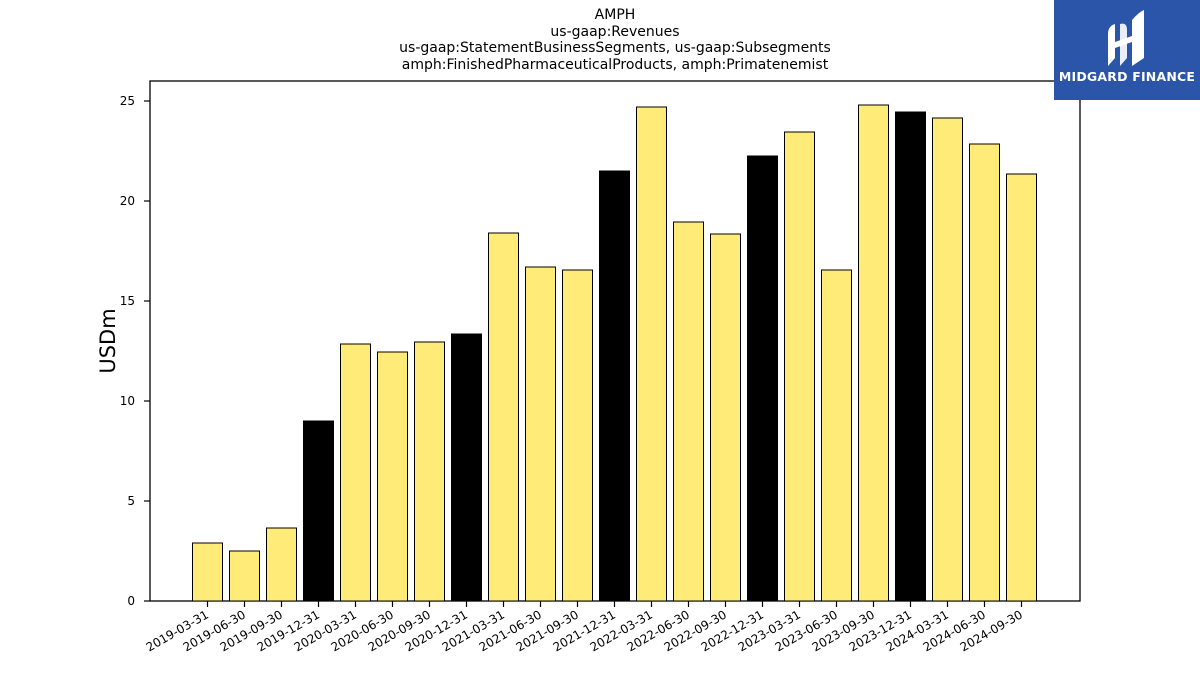  What do you see at coordinates (131, 501) in the screenshot?
I see `y-tick-label: 5` at bounding box center [131, 501].